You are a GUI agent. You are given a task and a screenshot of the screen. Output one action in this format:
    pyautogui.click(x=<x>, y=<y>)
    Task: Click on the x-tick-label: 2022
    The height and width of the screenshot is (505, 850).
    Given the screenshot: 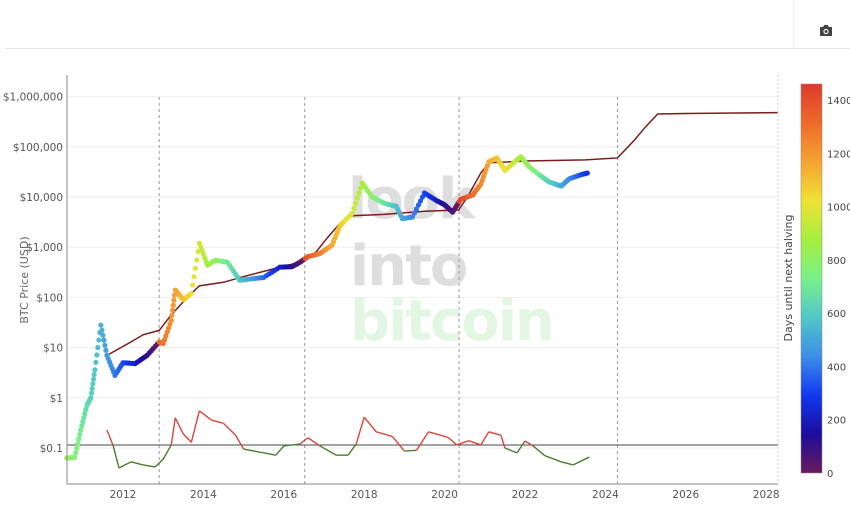 What is the action you would take?
    pyautogui.click(x=525, y=495)
    